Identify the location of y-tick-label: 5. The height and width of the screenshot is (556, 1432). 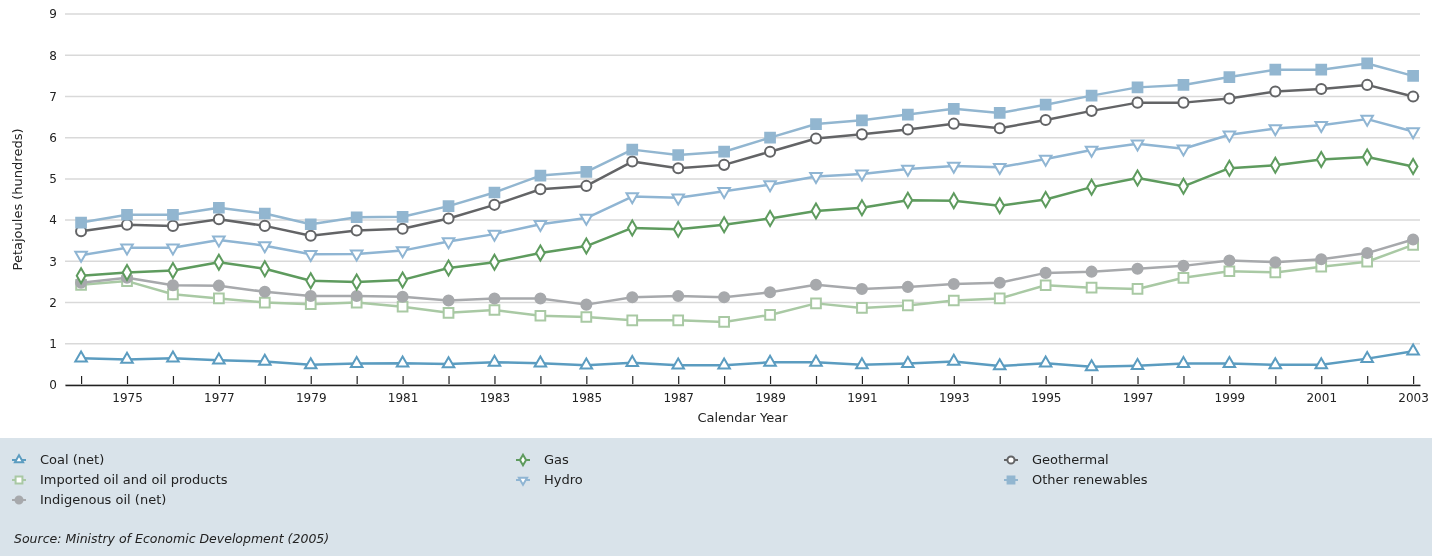
(53, 179).